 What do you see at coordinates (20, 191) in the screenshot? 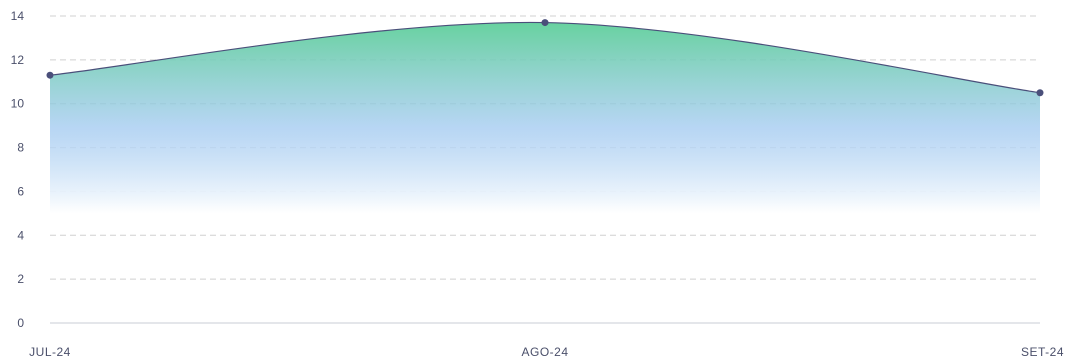
I see `y-tick-label: 6` at bounding box center [20, 191].